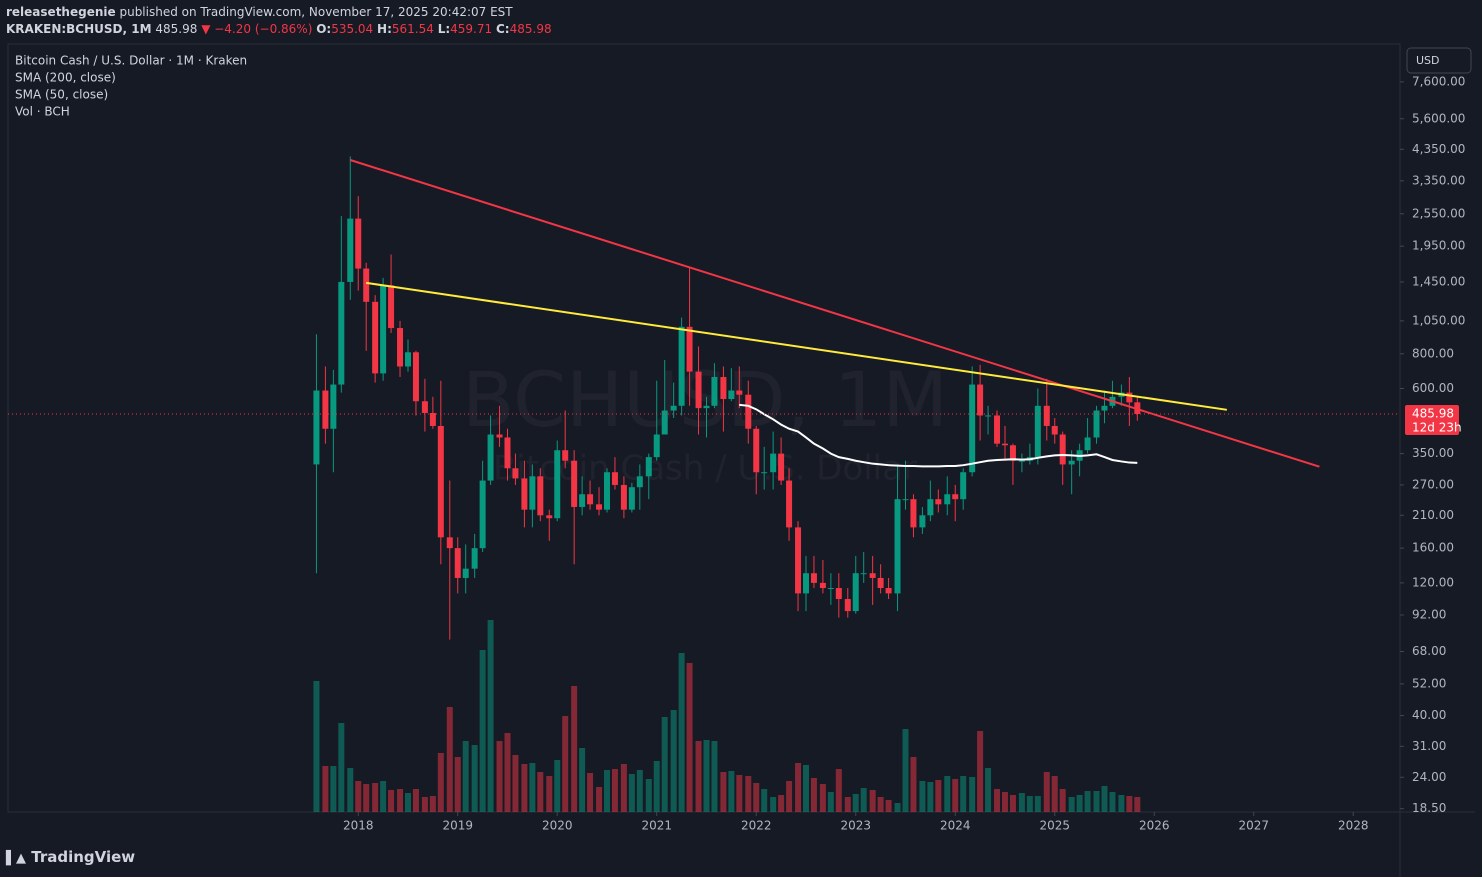  What do you see at coordinates (557, 826) in the screenshot?
I see `x-tick-label: 2020` at bounding box center [557, 826].